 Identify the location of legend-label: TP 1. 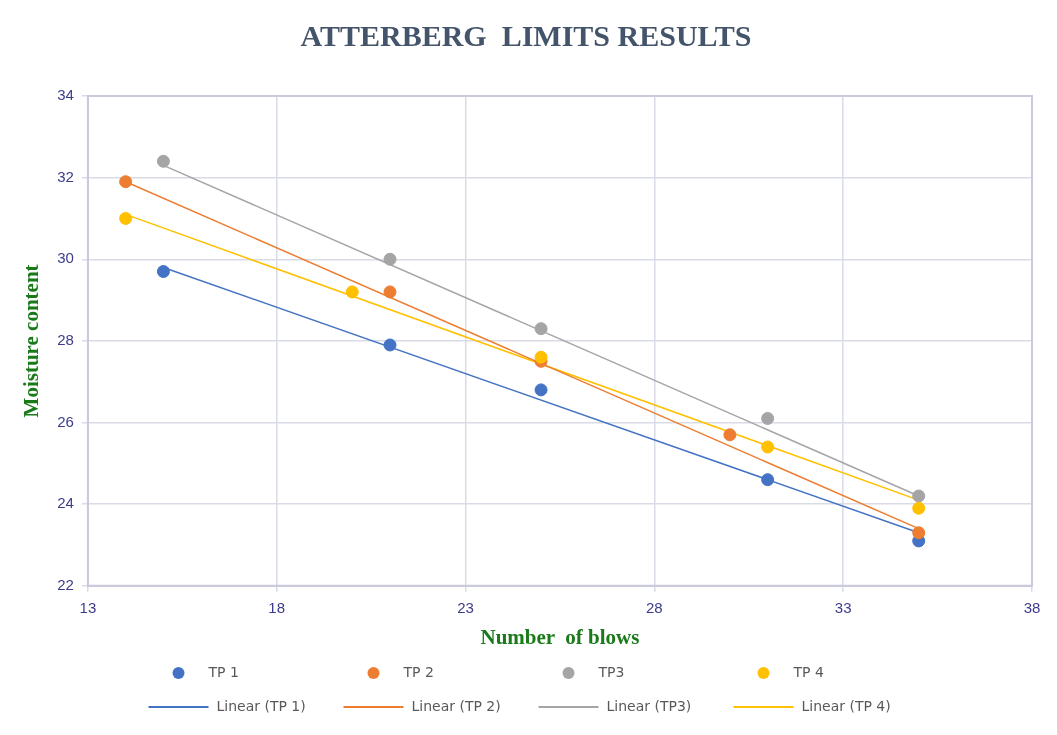
(223, 671).